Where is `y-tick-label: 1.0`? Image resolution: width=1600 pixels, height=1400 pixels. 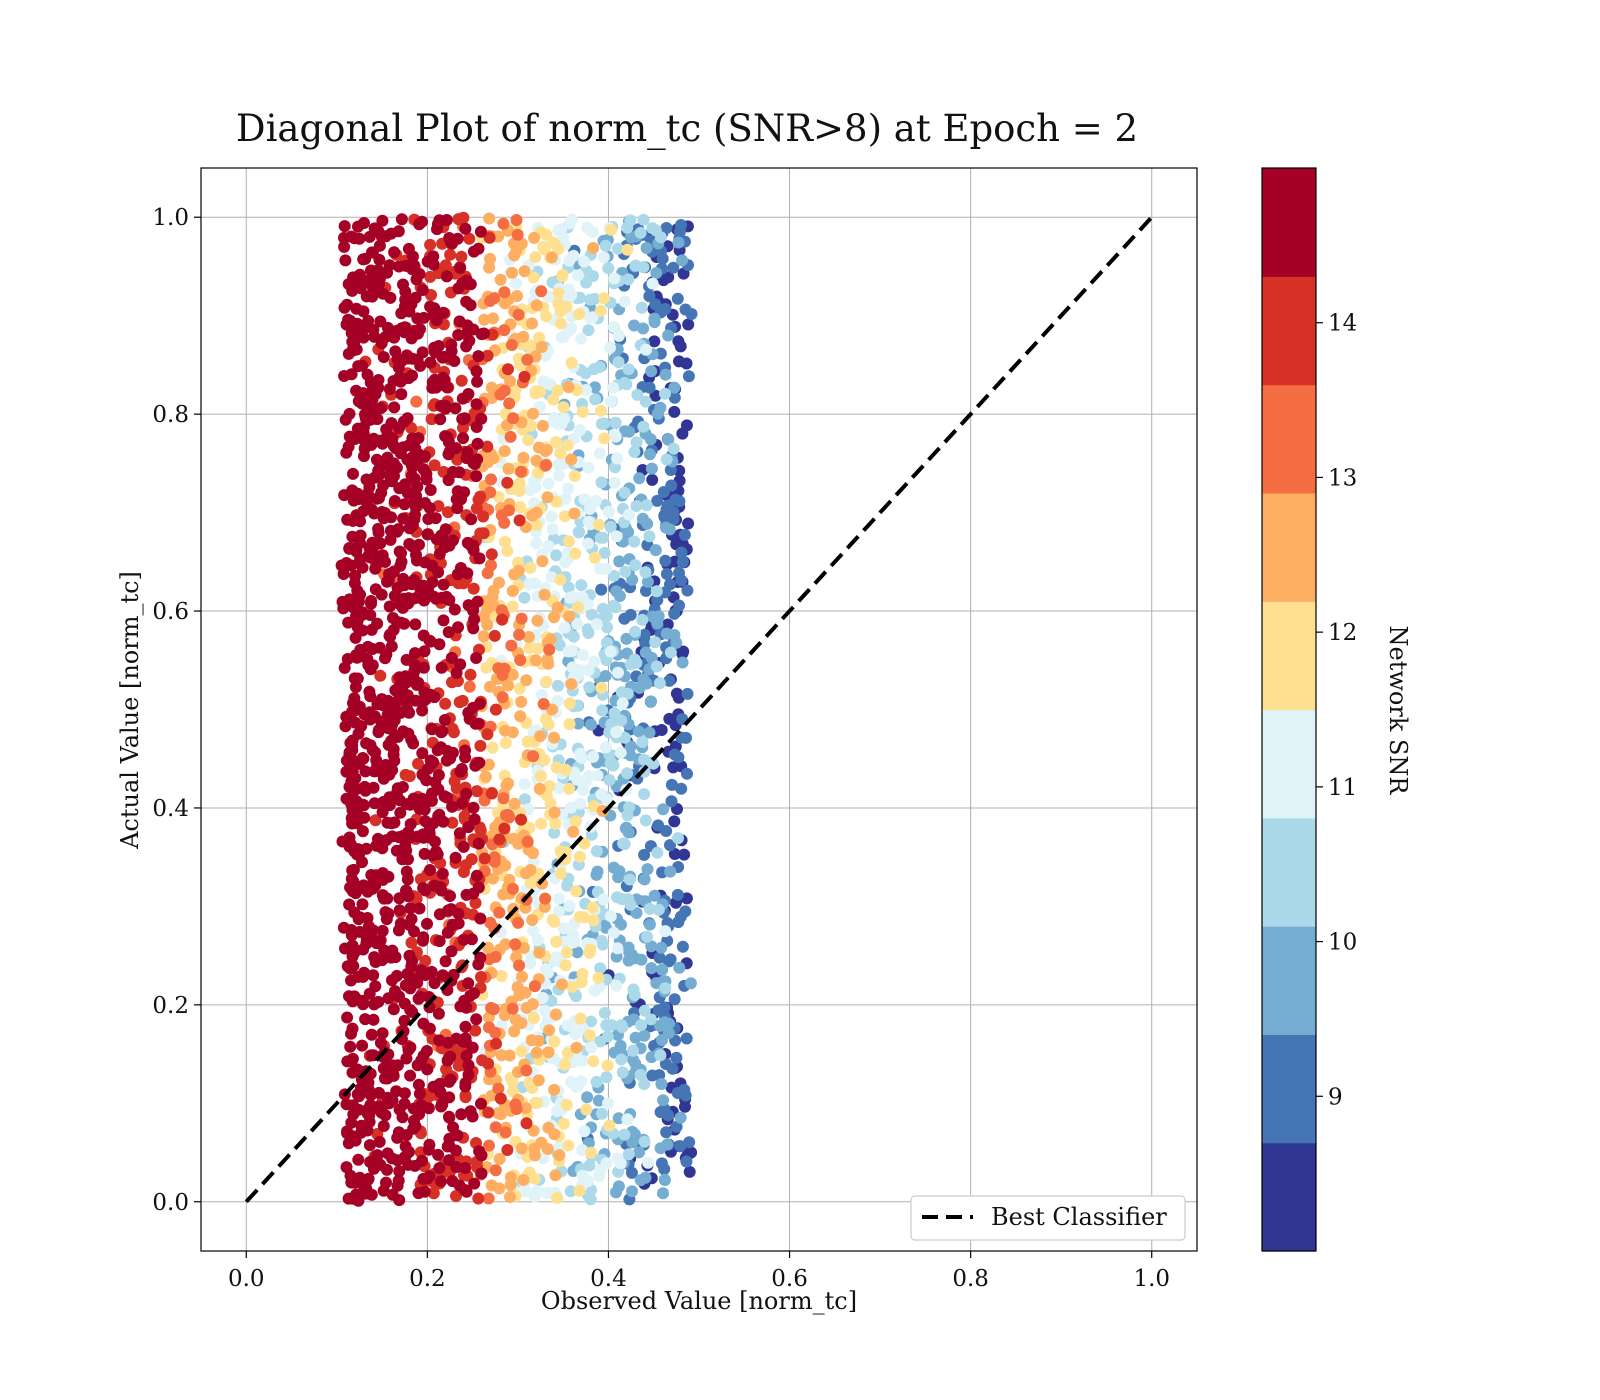 y-tick-label: 1.0 is located at coordinates (170, 218).